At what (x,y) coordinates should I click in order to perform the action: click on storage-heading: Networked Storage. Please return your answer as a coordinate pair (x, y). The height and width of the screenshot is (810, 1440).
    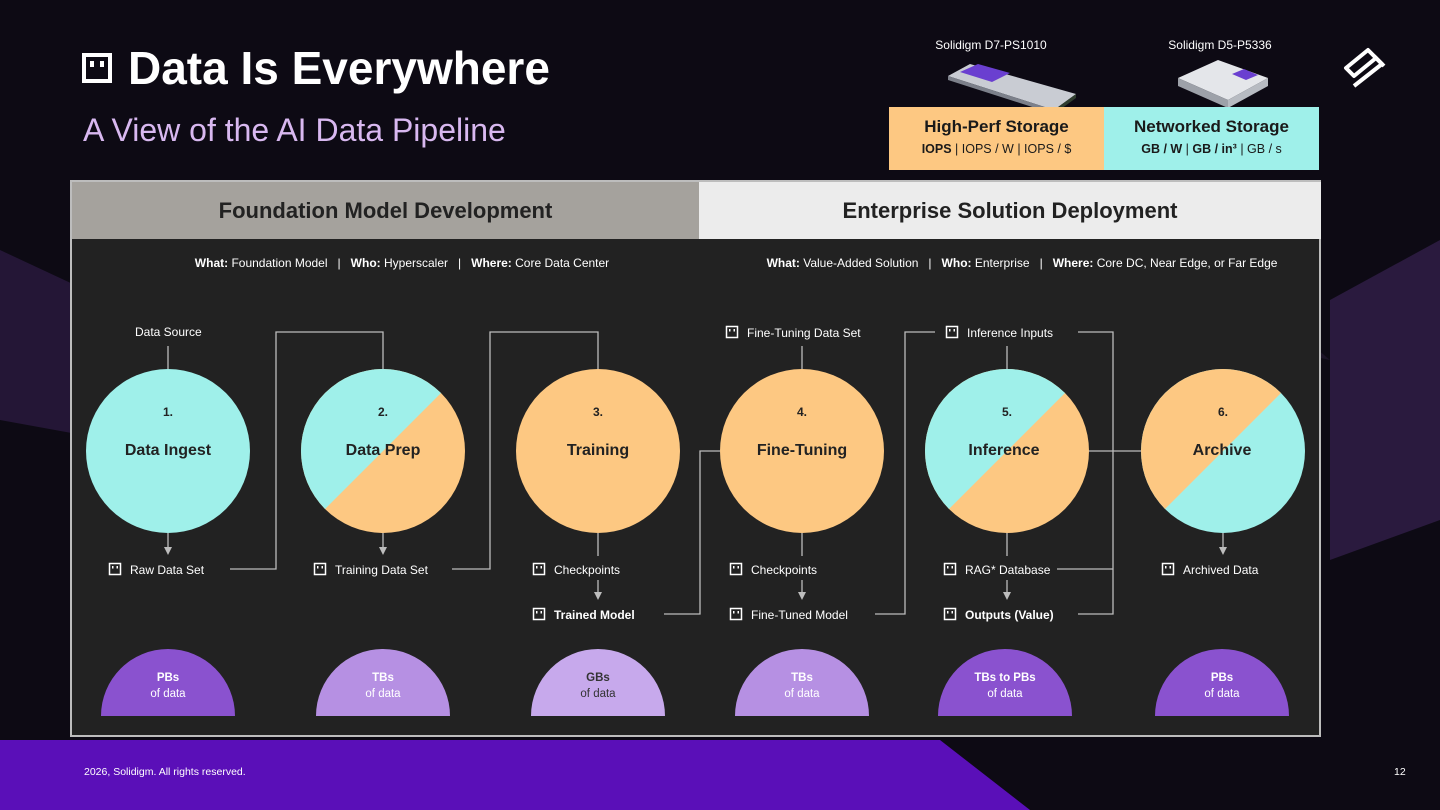
    Looking at the image, I should click on (1211, 126).